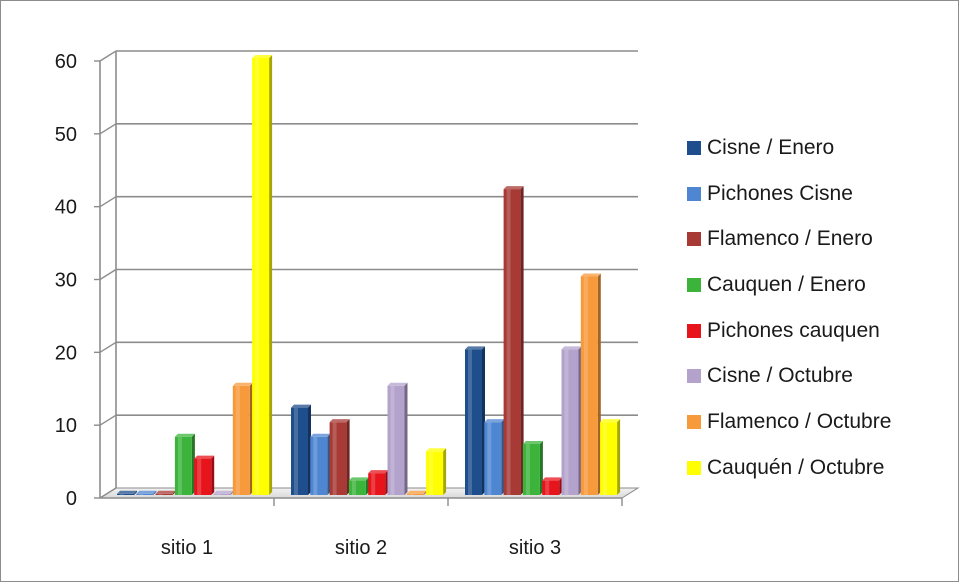 The height and width of the screenshot is (583, 959). Describe the element at coordinates (819, 376) in the screenshot. I see `legend-item: Cisne / Octubre` at that location.